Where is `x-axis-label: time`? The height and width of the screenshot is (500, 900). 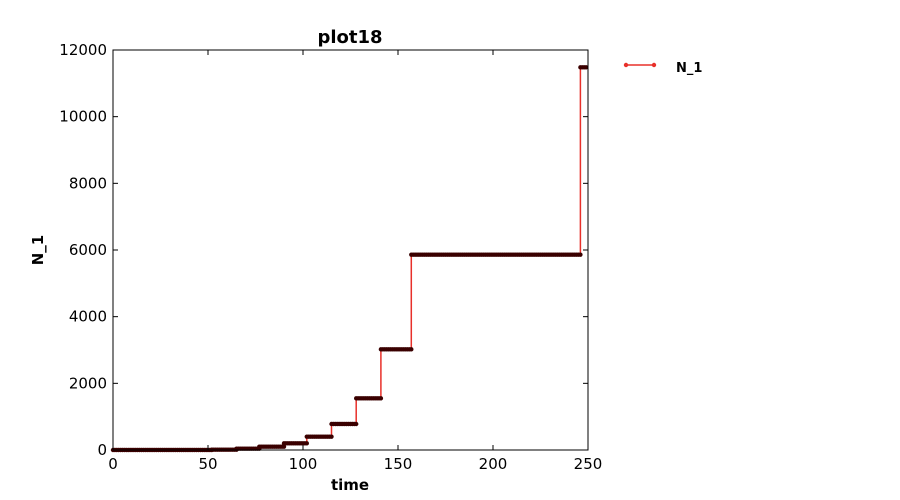
x-axis-label: time is located at coordinates (350, 485).